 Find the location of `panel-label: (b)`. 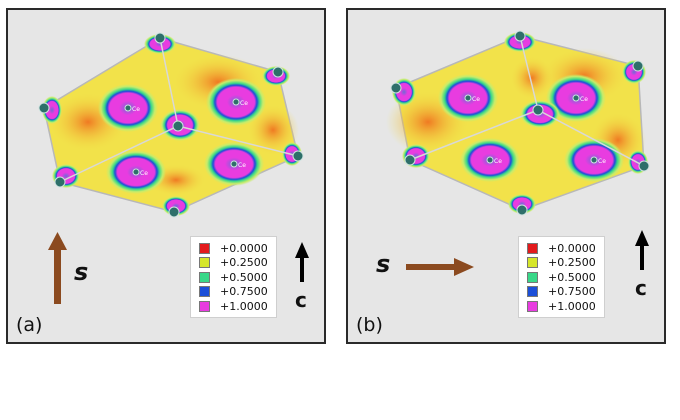

panel-label: (b) is located at coordinates (369, 325).